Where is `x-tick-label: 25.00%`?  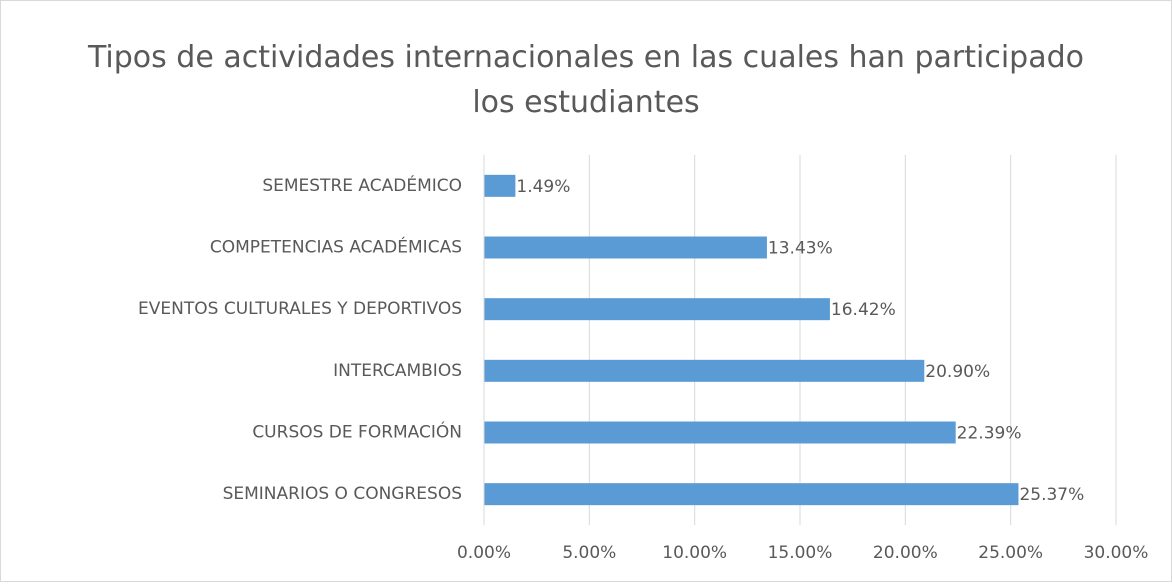
x-tick-label: 25.00% is located at coordinates (1010, 553).